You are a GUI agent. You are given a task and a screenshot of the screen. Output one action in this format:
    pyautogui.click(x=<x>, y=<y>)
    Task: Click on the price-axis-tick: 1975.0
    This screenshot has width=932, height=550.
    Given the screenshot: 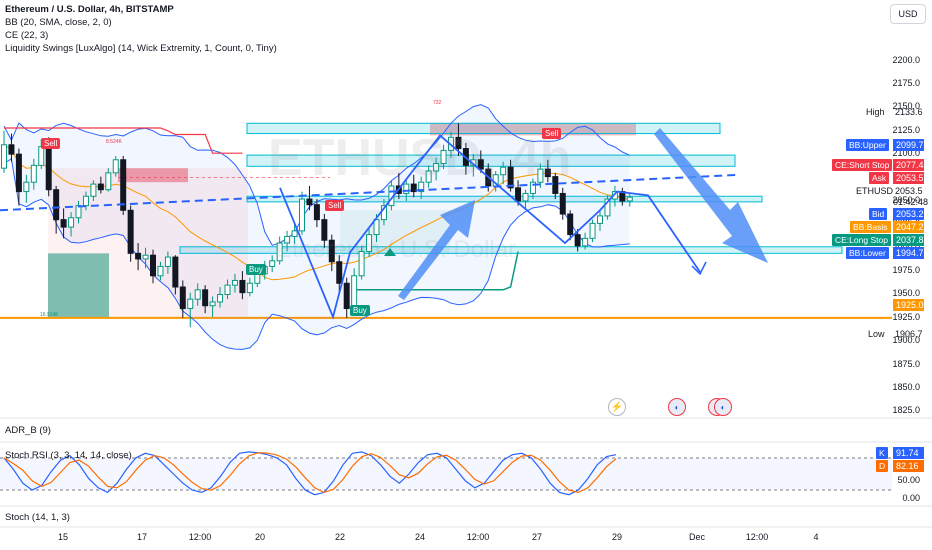 What is the action you would take?
    pyautogui.click(x=906, y=270)
    